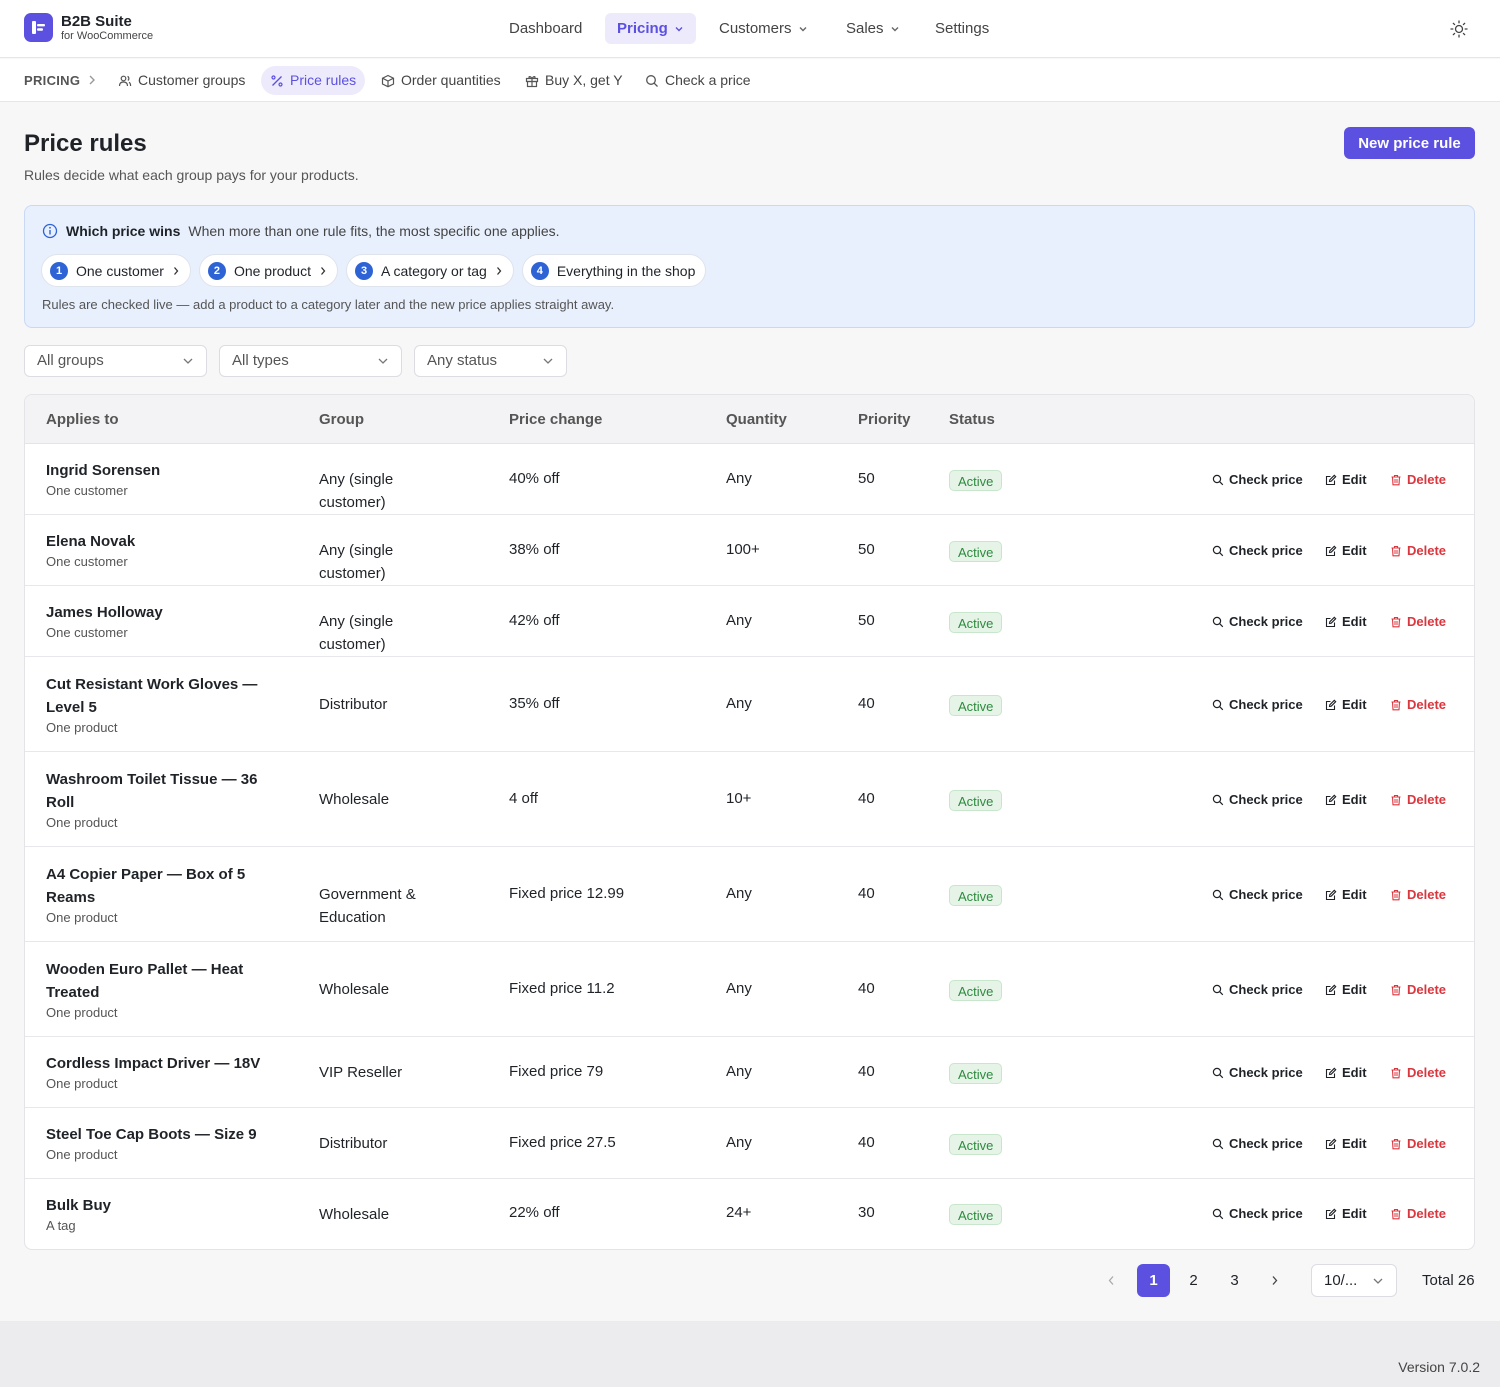  Describe the element at coordinates (430, 270) in the screenshot. I see `priority-step: 3 A category or tag` at that location.